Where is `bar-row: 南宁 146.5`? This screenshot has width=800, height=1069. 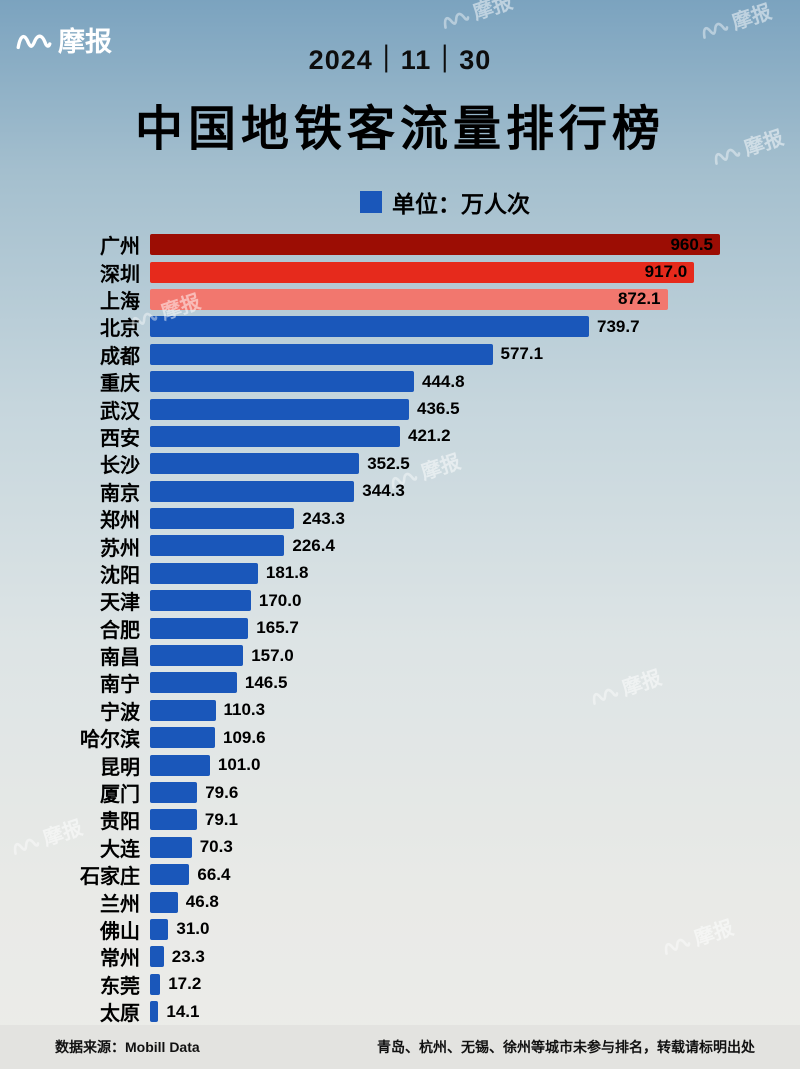
bar-row: 南宁 146.5 is located at coordinates (400, 682).